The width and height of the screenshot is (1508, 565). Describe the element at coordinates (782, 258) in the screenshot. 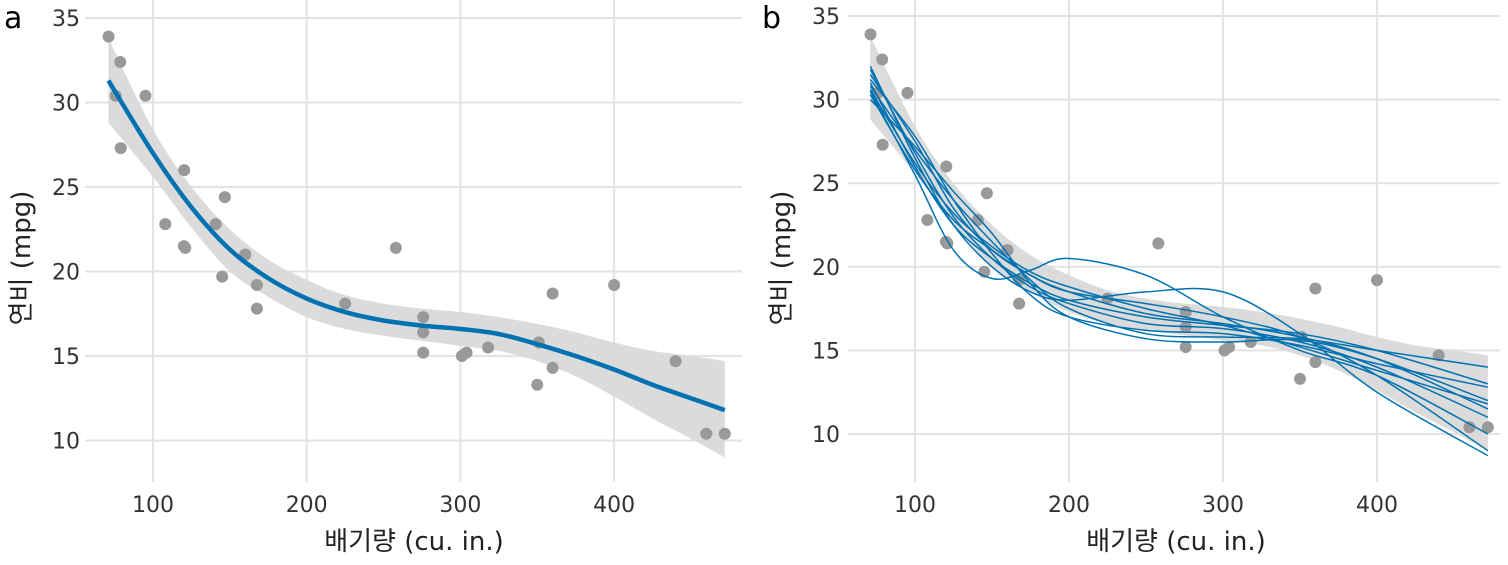

I see `y-axis-label-b: 연비 (mpg)` at that location.